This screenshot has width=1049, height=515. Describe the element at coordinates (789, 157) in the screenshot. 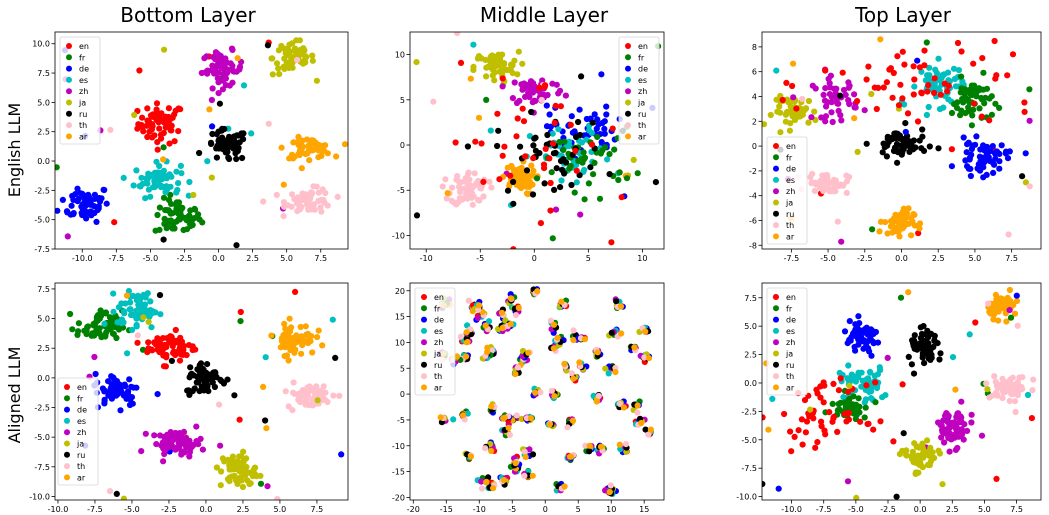

I see `legend-label-fr: fr` at that location.